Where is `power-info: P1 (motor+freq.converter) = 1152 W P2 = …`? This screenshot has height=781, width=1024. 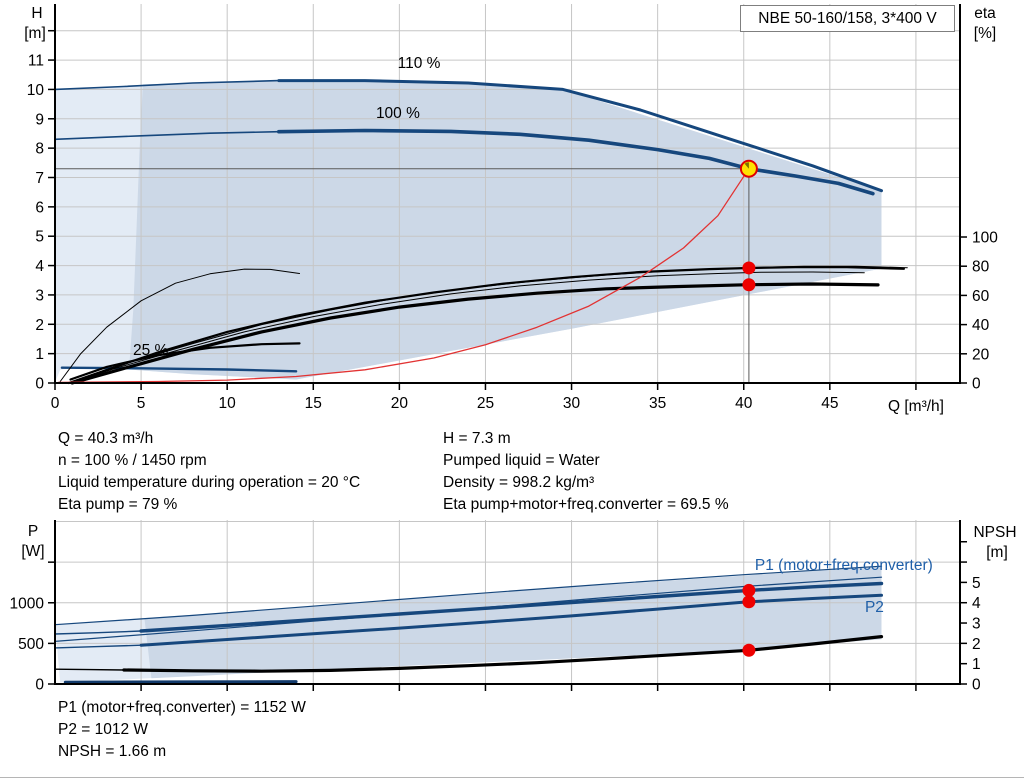 power-info: P1 (motor+freq.converter) = 1152 W P2 = … is located at coordinates (182, 730).